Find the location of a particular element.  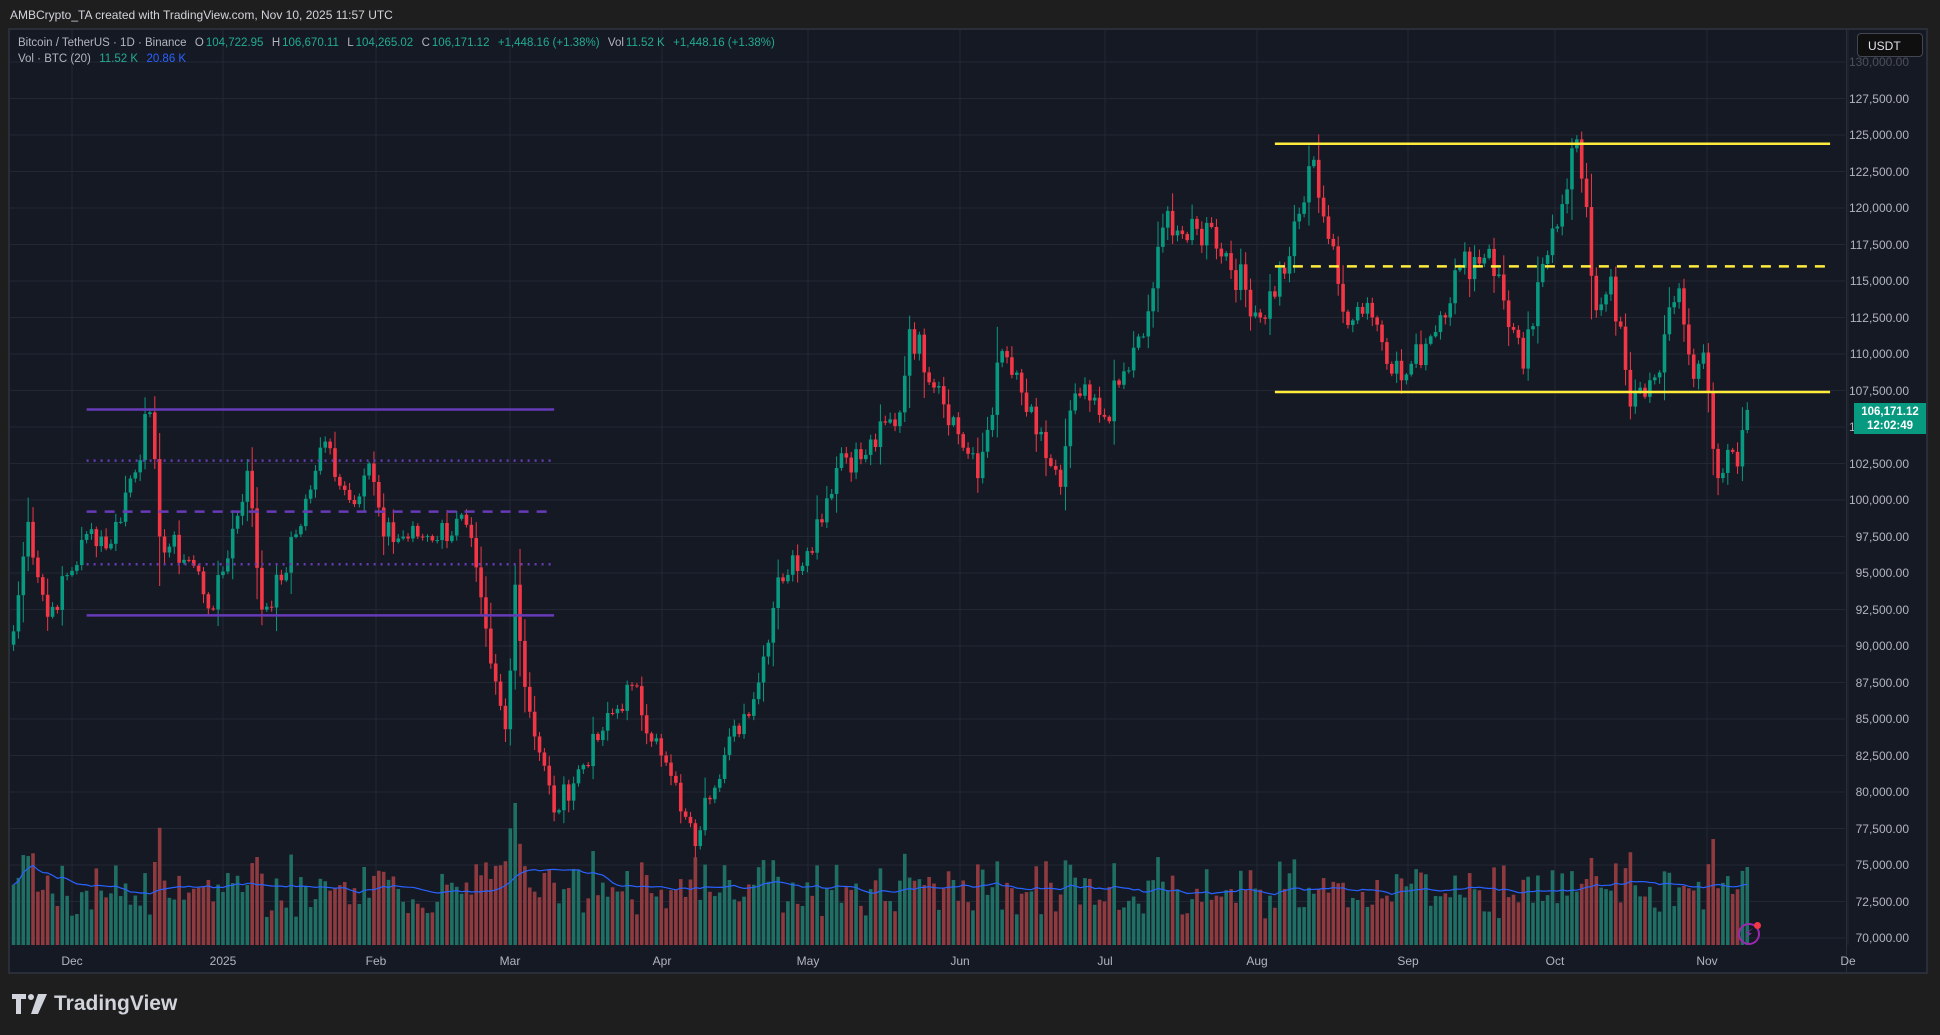

tradingview-logo: TradingView is located at coordinates (94, 1004).